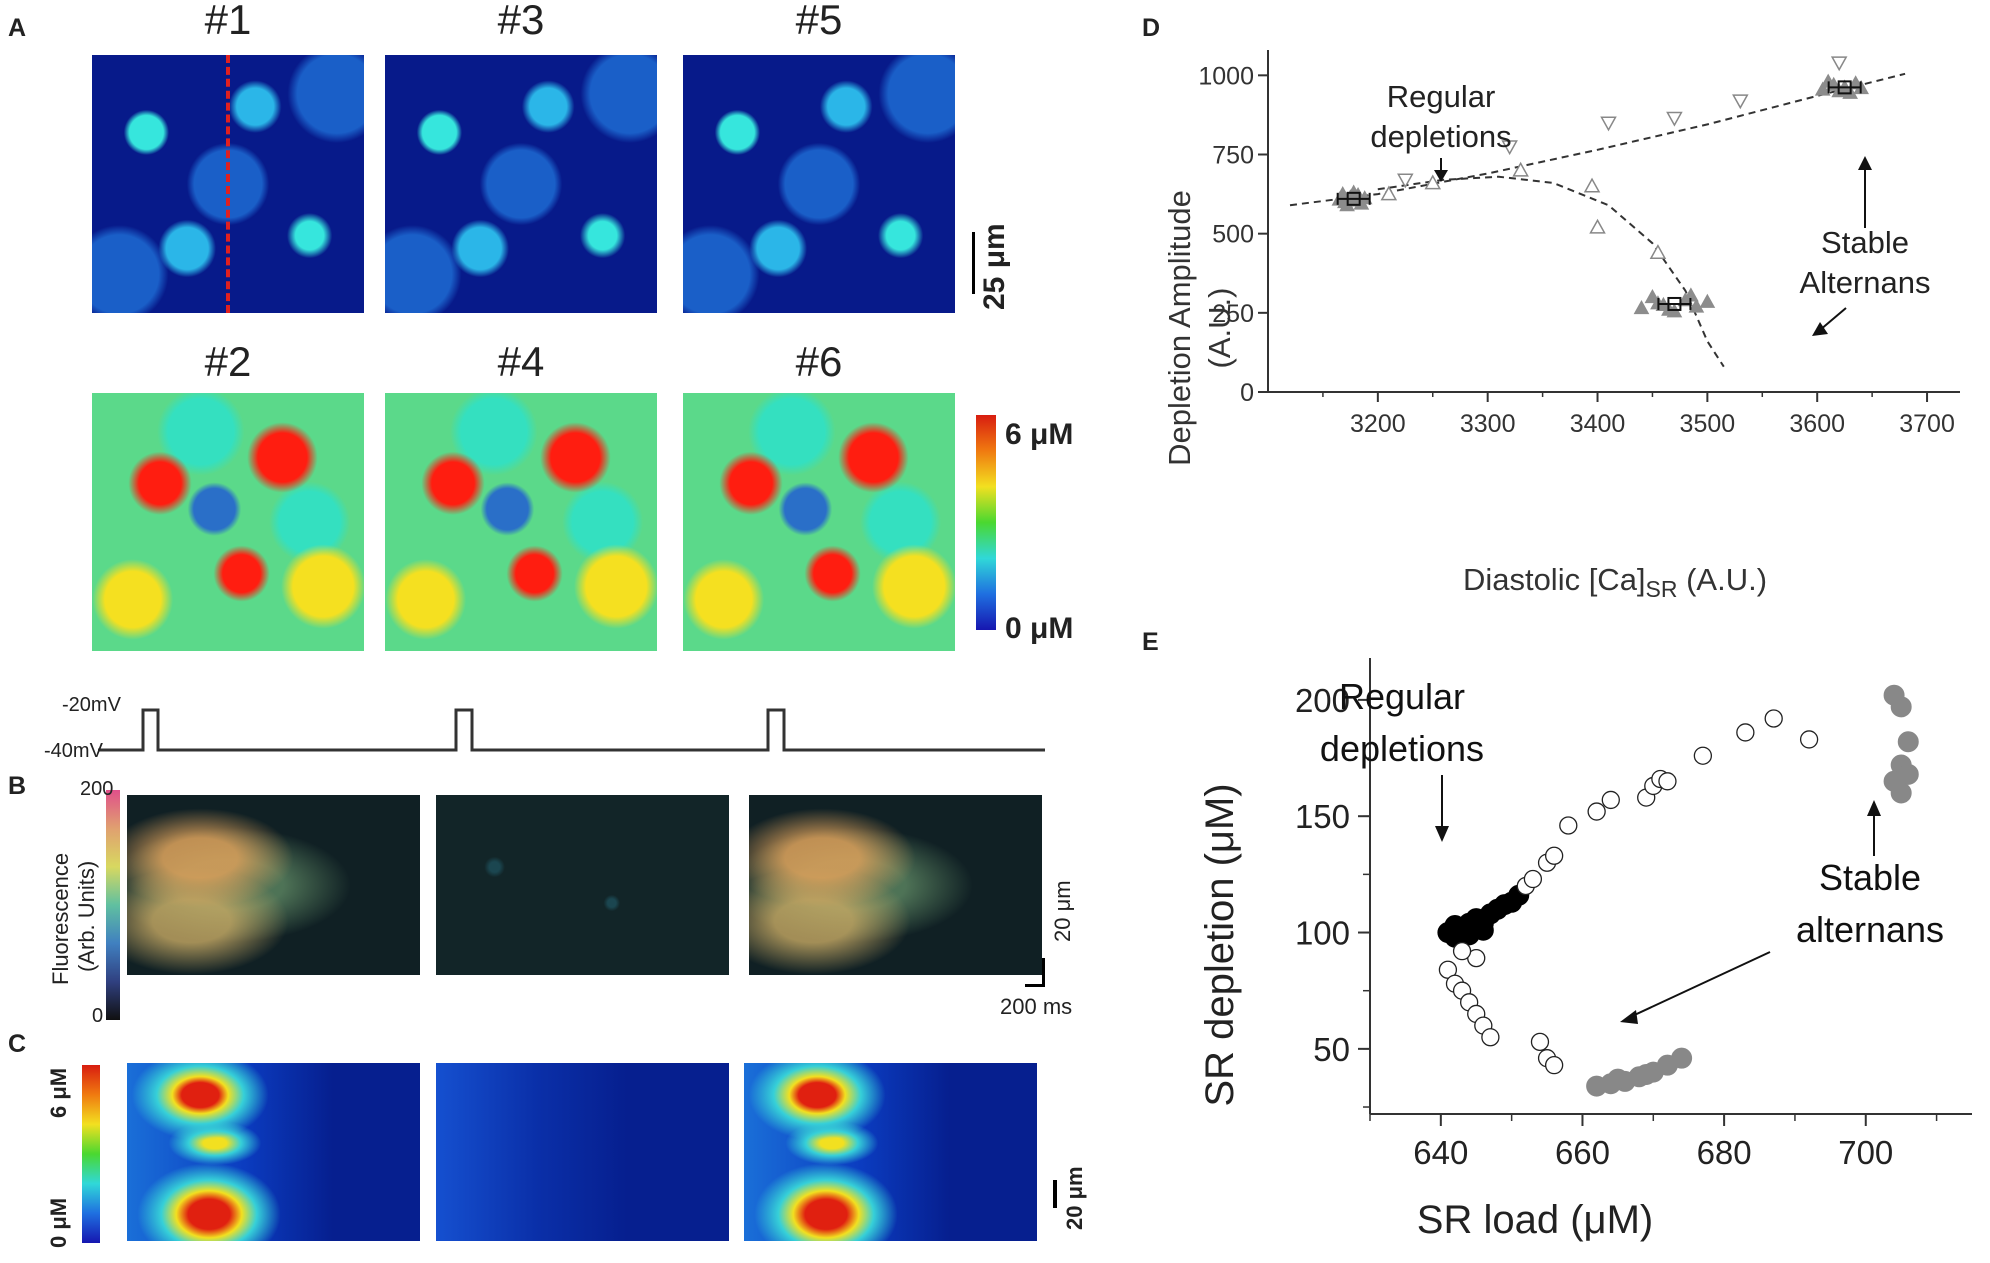 The width and height of the screenshot is (1990, 1263). I want to click on chart-d-x-tick-label: 3500, so click(1708, 424).